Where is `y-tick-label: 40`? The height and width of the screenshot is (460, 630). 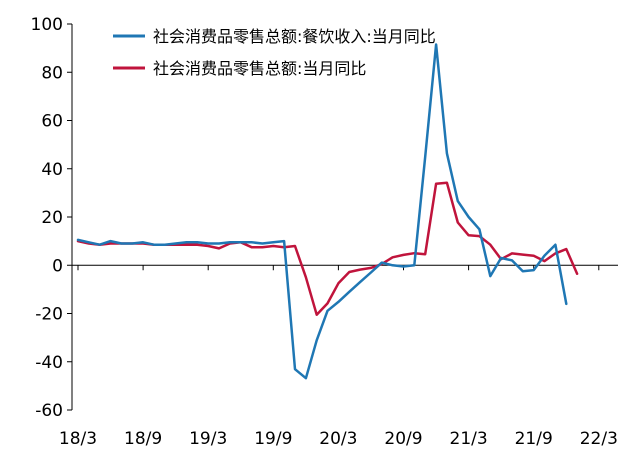 y-tick-label: 40 is located at coordinates (52, 170).